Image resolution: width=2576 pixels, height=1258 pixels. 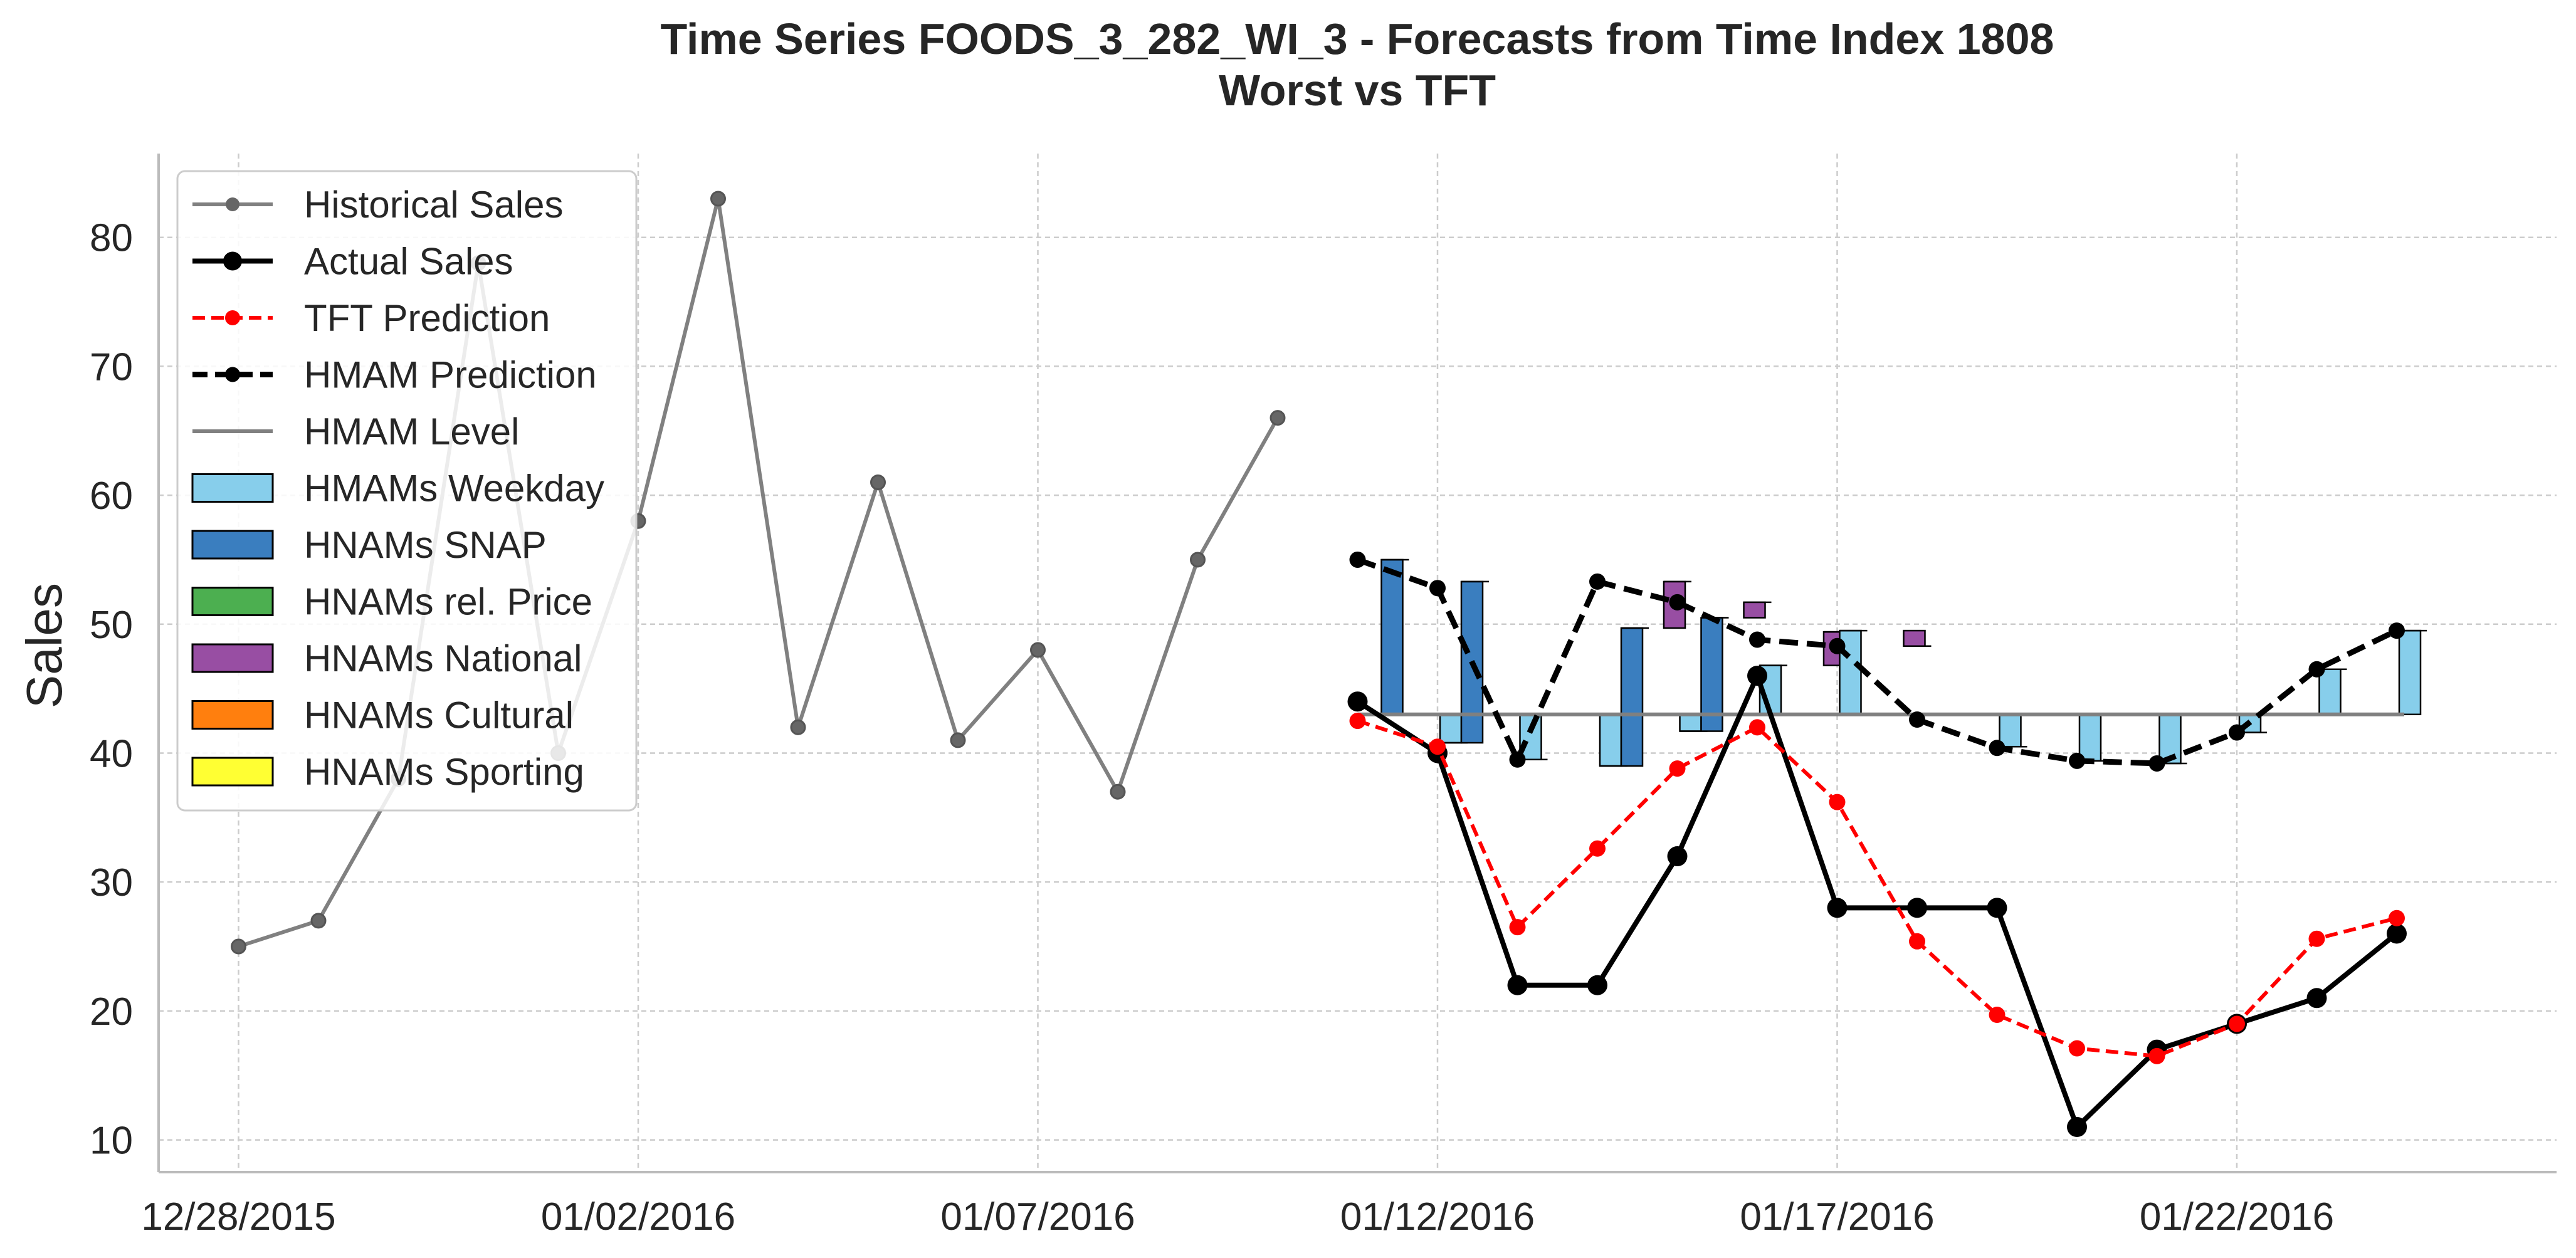 I want to click on y-tick-label-6: 70, so click(x=111, y=367).